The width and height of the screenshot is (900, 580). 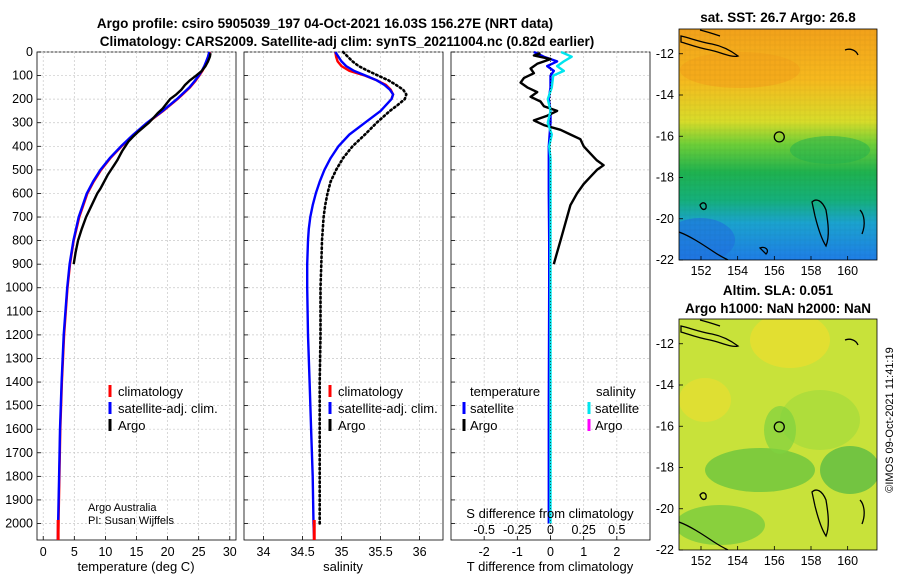 I want to click on sla-map-title-1: Altim. SLA: 0.051, so click(x=778, y=290).